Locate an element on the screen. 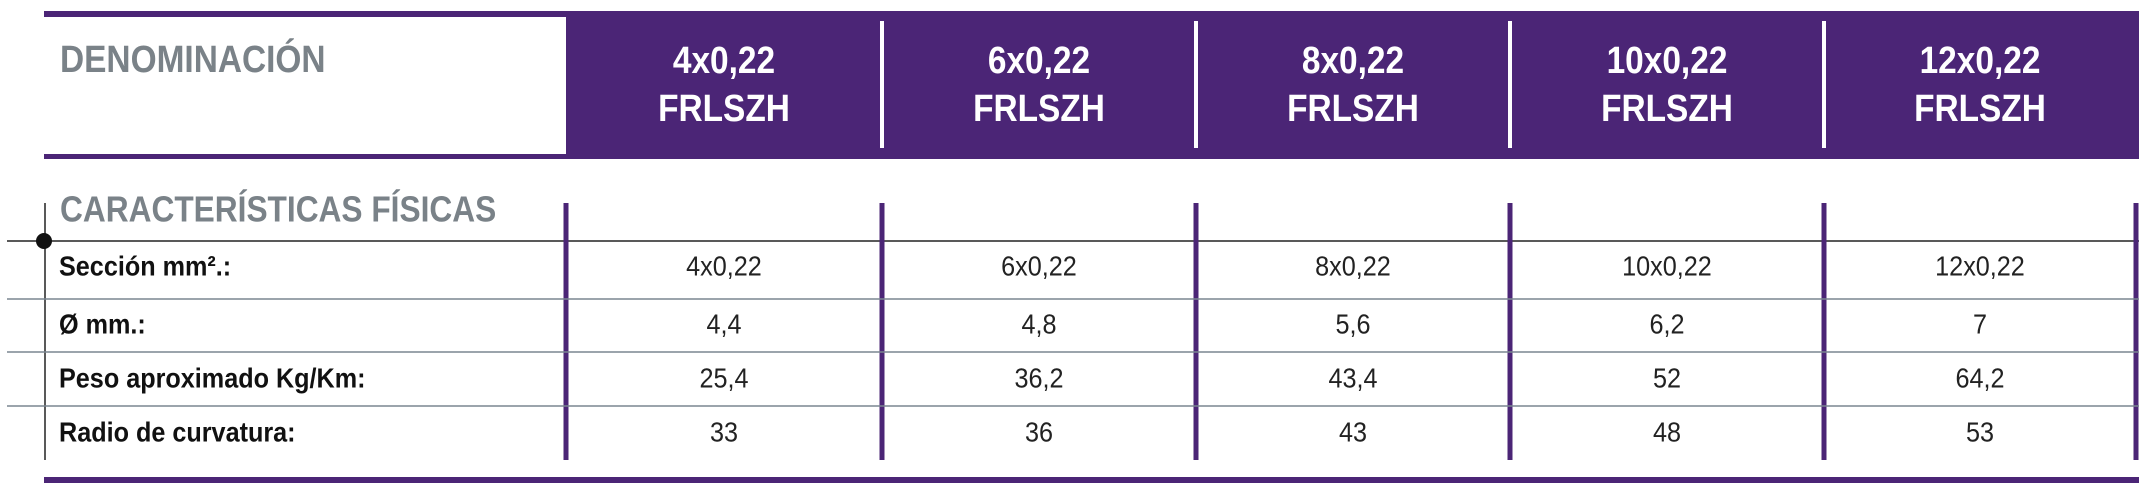 This screenshot has width=2150, height=492. cell-value: 12x0,22 is located at coordinates (1980, 266).